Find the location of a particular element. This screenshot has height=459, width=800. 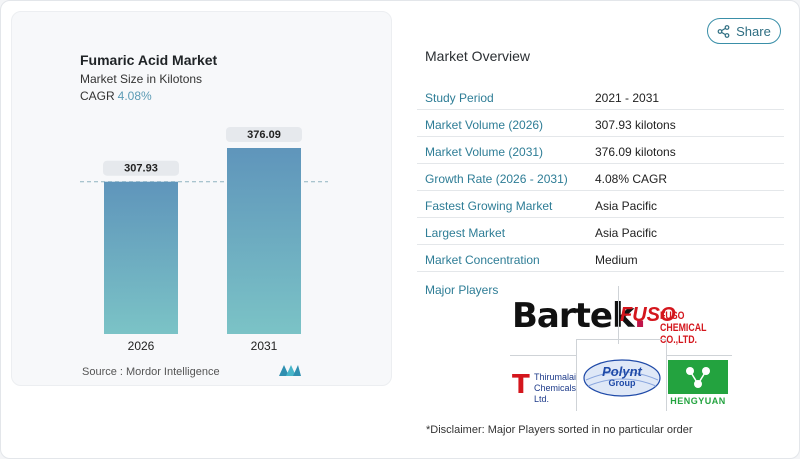

value-label: 376.09 is located at coordinates (264, 135).